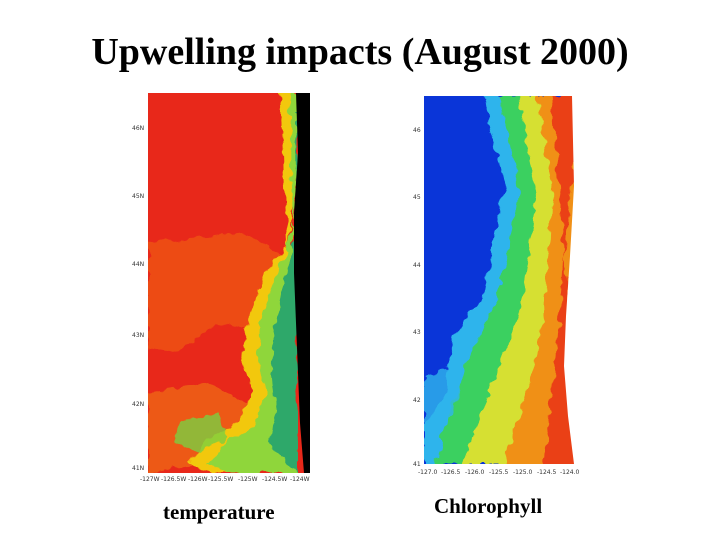  Describe the element at coordinates (417, 400) in the screenshot. I see `lat-label: 42` at that location.